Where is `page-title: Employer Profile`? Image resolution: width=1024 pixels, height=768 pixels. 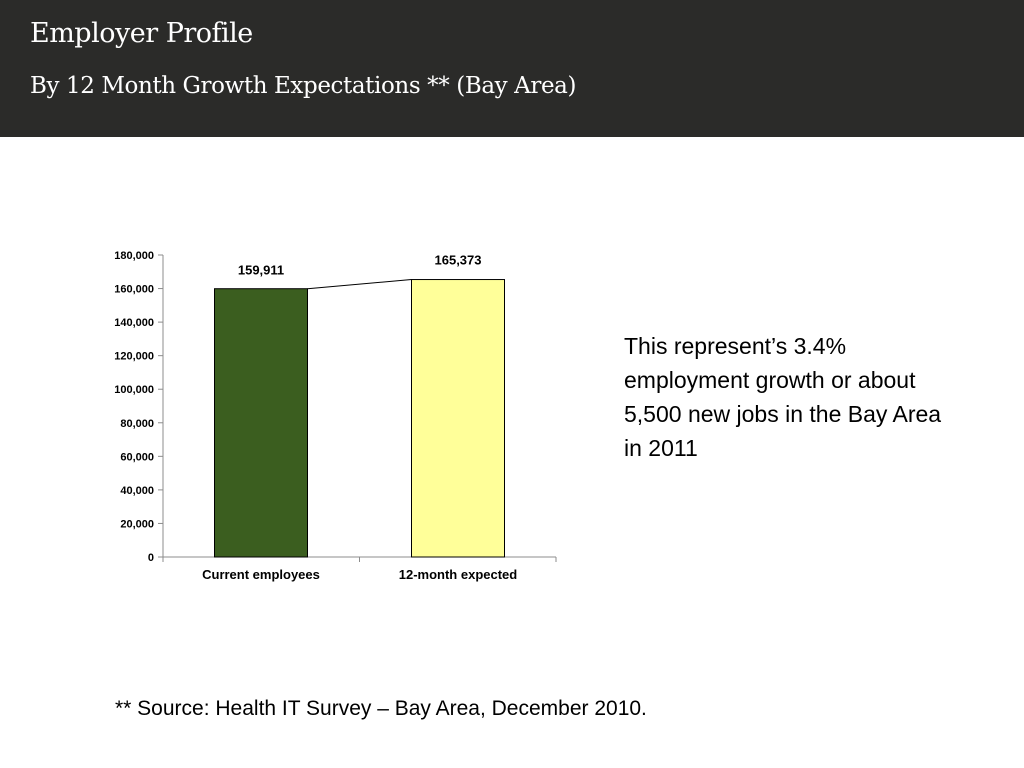
page-title: Employer Profile is located at coordinates (141, 33).